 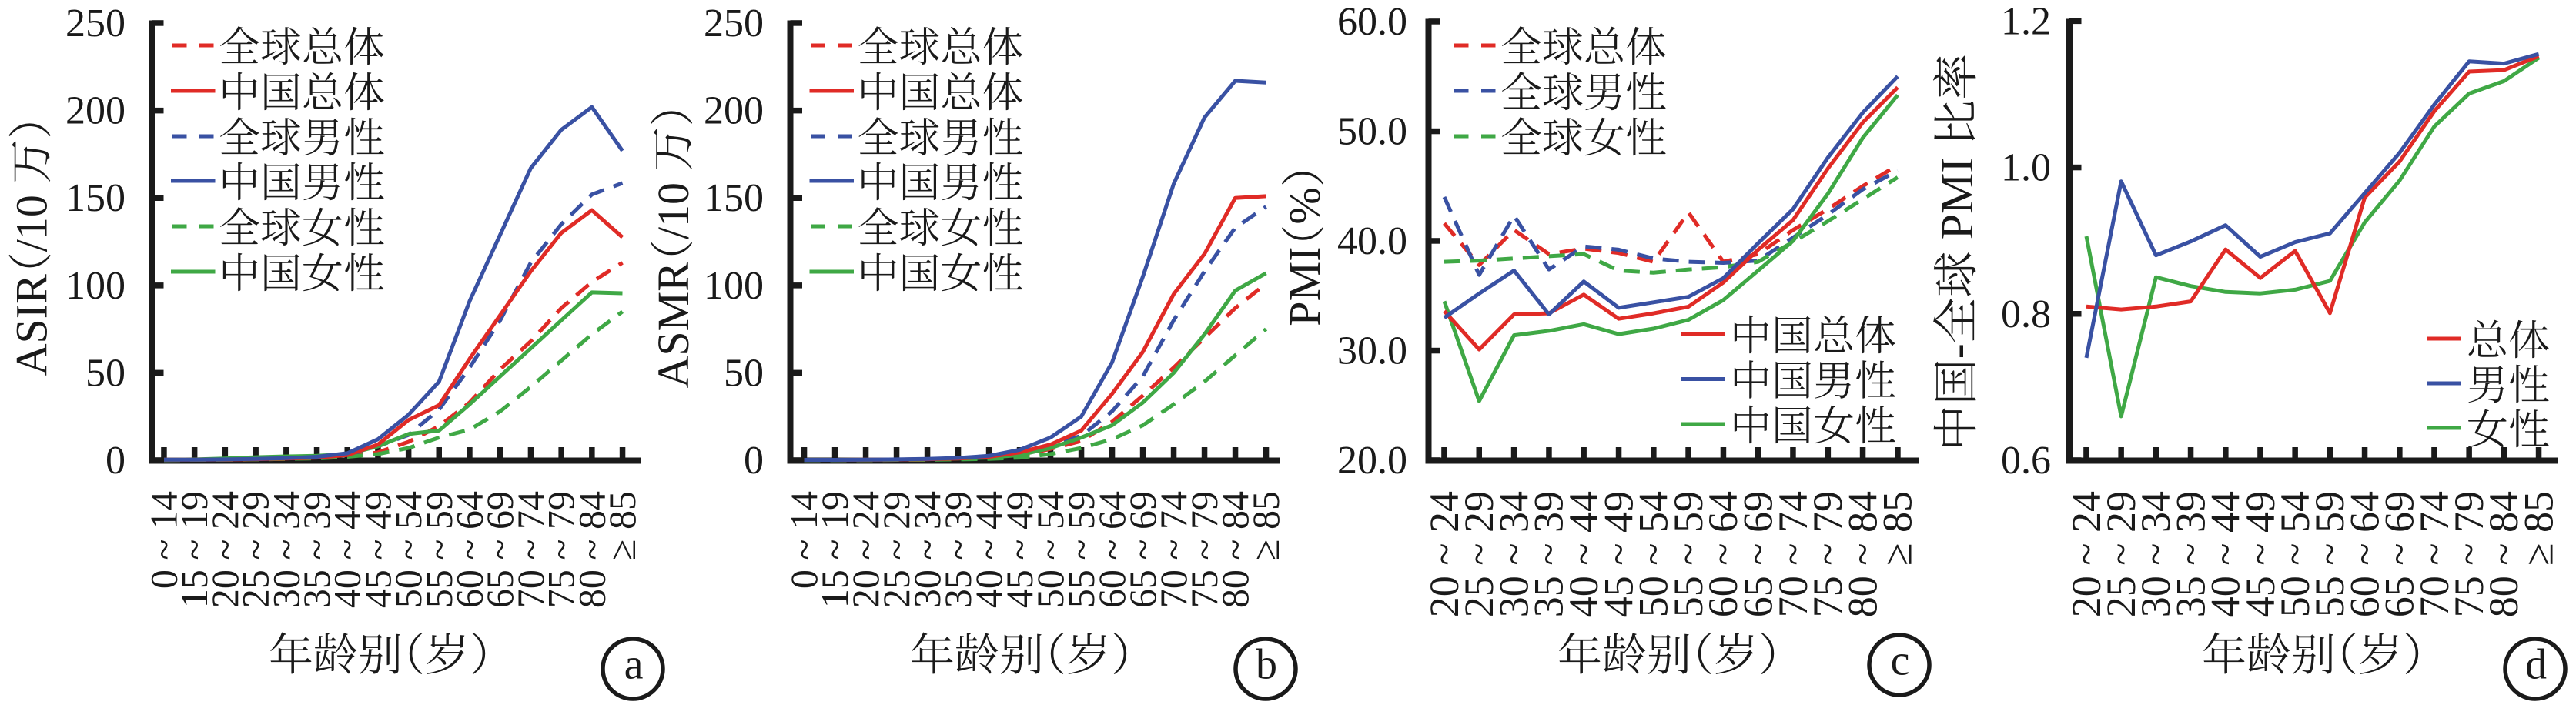 I want to click on svg-text: 0.6, so click(x=2026, y=461).